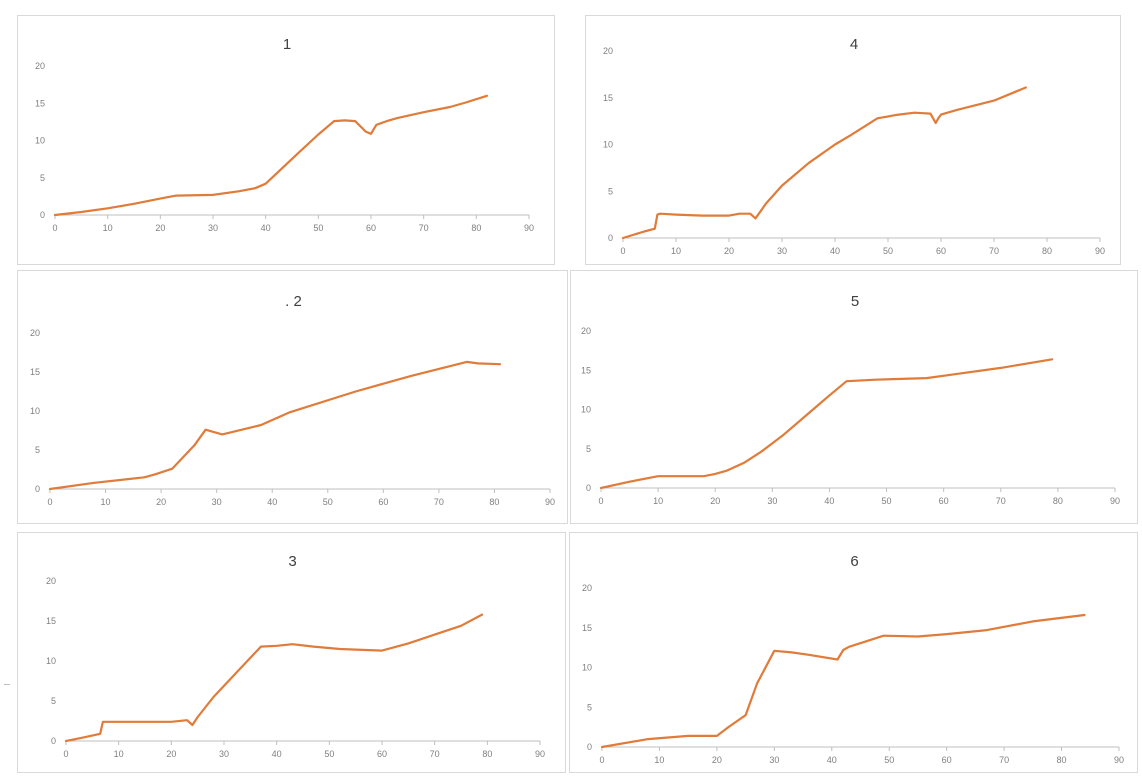  Describe the element at coordinates (854, 44) in the screenshot. I see `chart-title: 4` at that location.